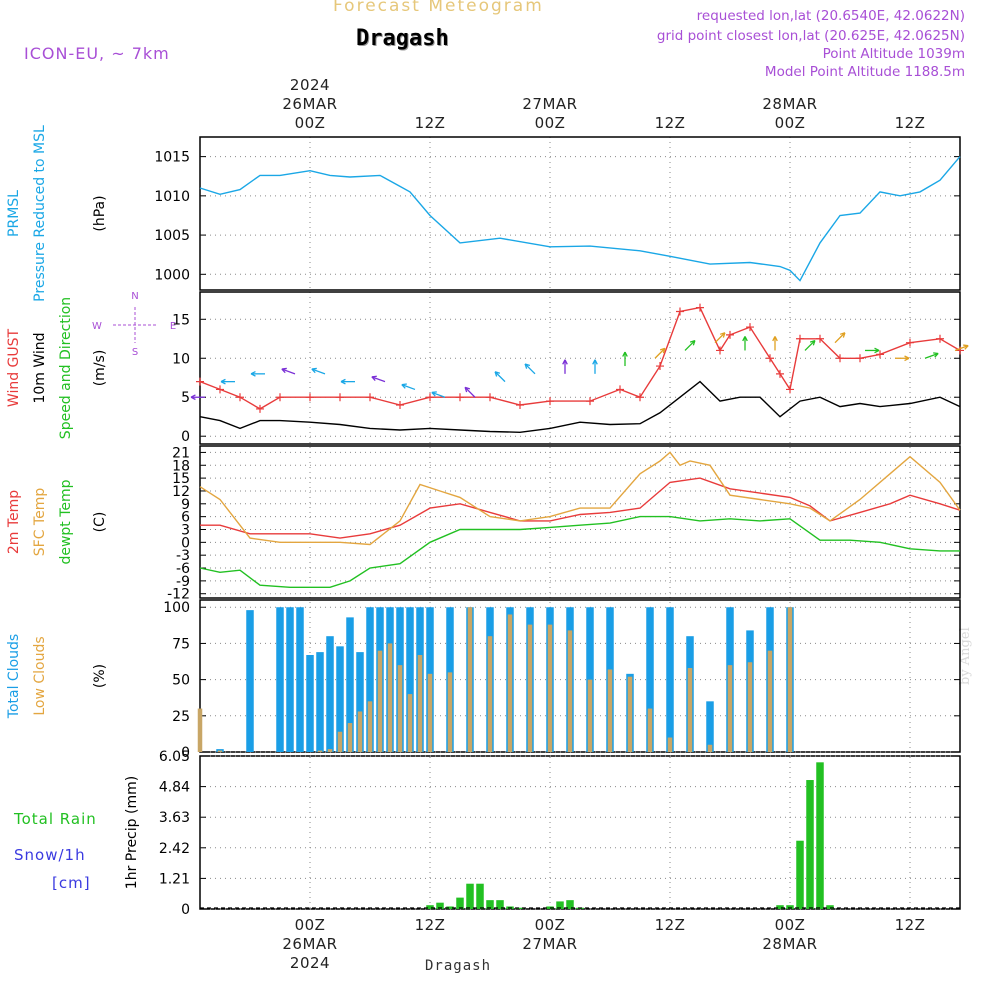 The height and width of the screenshot is (1000, 1000). Describe the element at coordinates (71, 883) in the screenshot. I see `precip-label-unit: [cm]` at that location.